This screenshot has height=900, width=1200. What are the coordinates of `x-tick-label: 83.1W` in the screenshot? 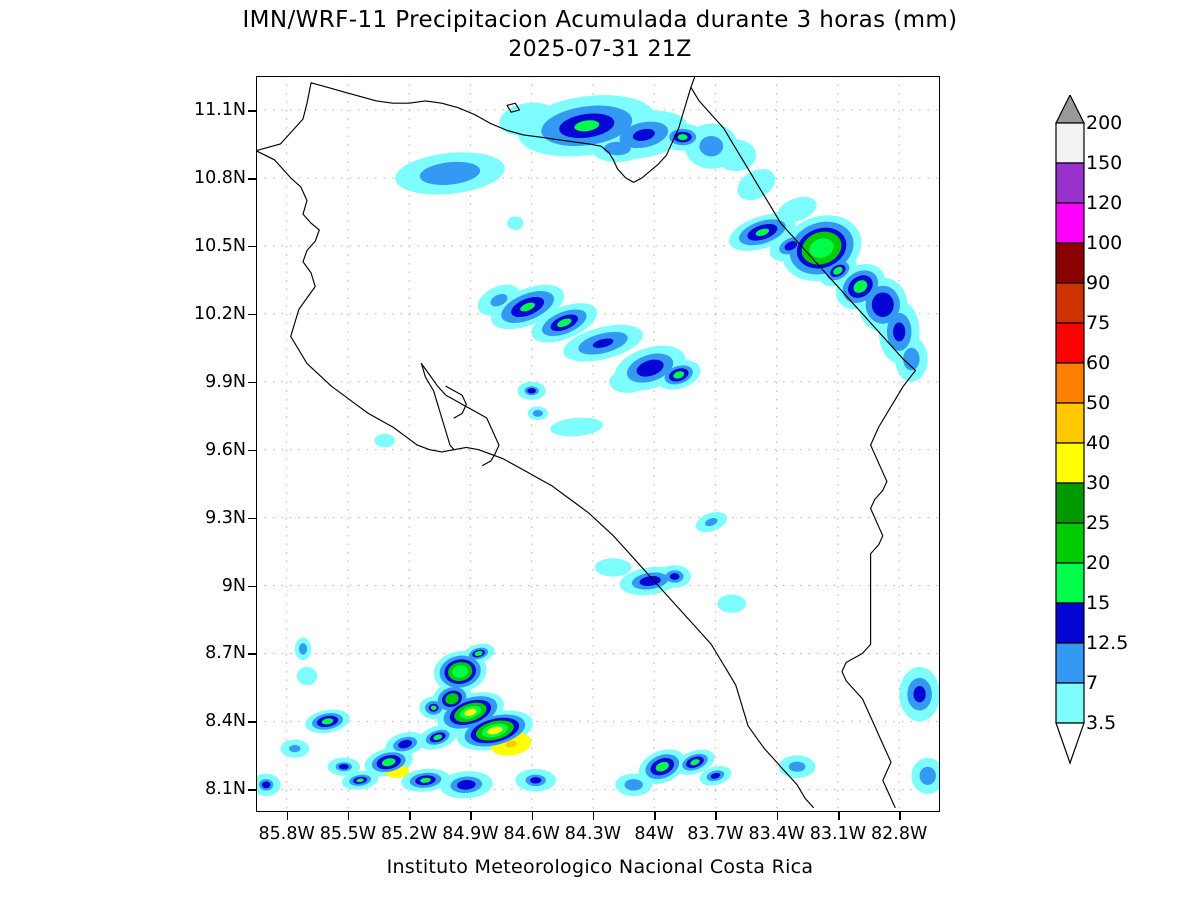 It's located at (838, 834).